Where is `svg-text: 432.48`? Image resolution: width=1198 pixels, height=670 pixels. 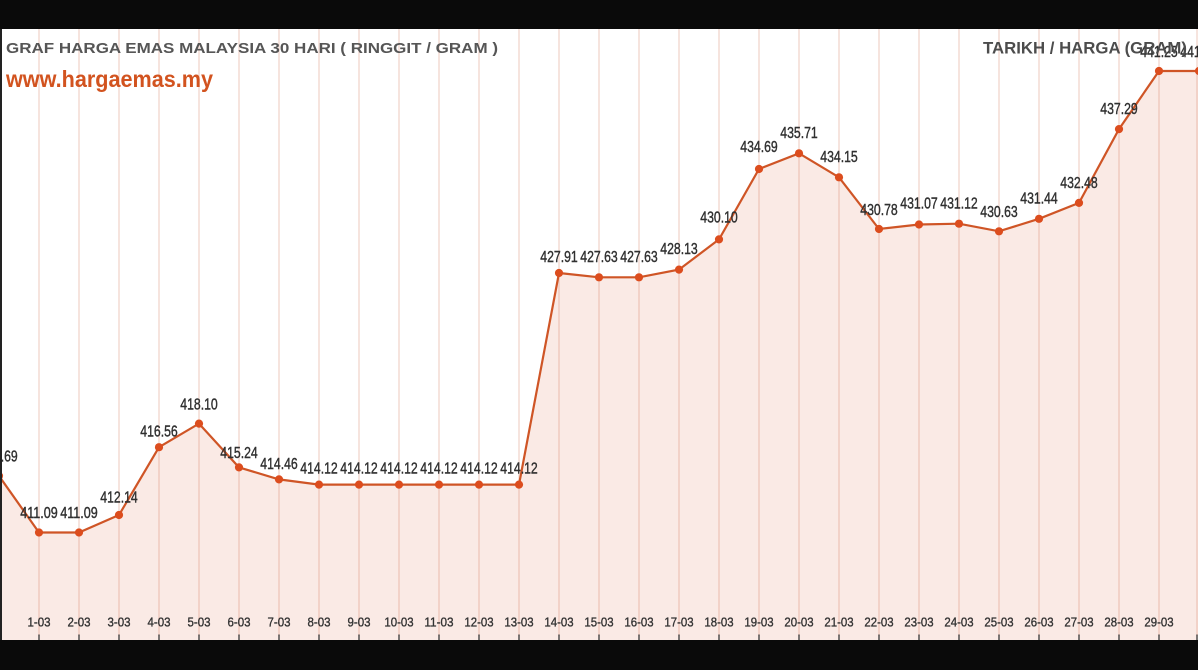
svg-text: 432.48 is located at coordinates (1079, 183).